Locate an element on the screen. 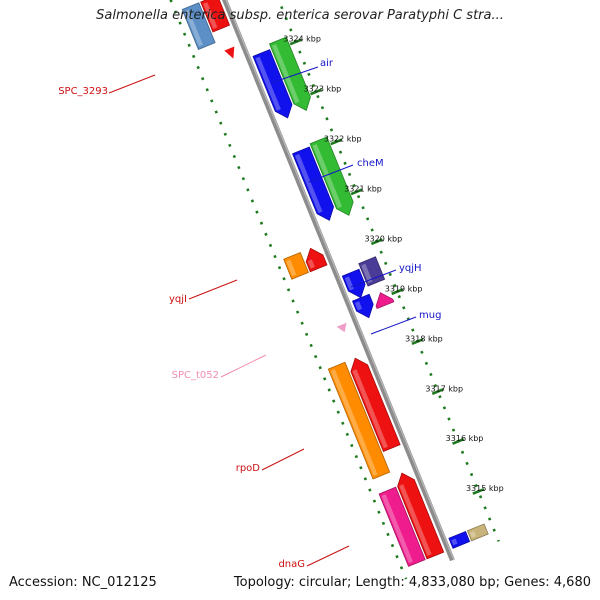 This screenshot has height=600, width=600. kbp-tick-label: 3316 kbp is located at coordinates (465, 438).